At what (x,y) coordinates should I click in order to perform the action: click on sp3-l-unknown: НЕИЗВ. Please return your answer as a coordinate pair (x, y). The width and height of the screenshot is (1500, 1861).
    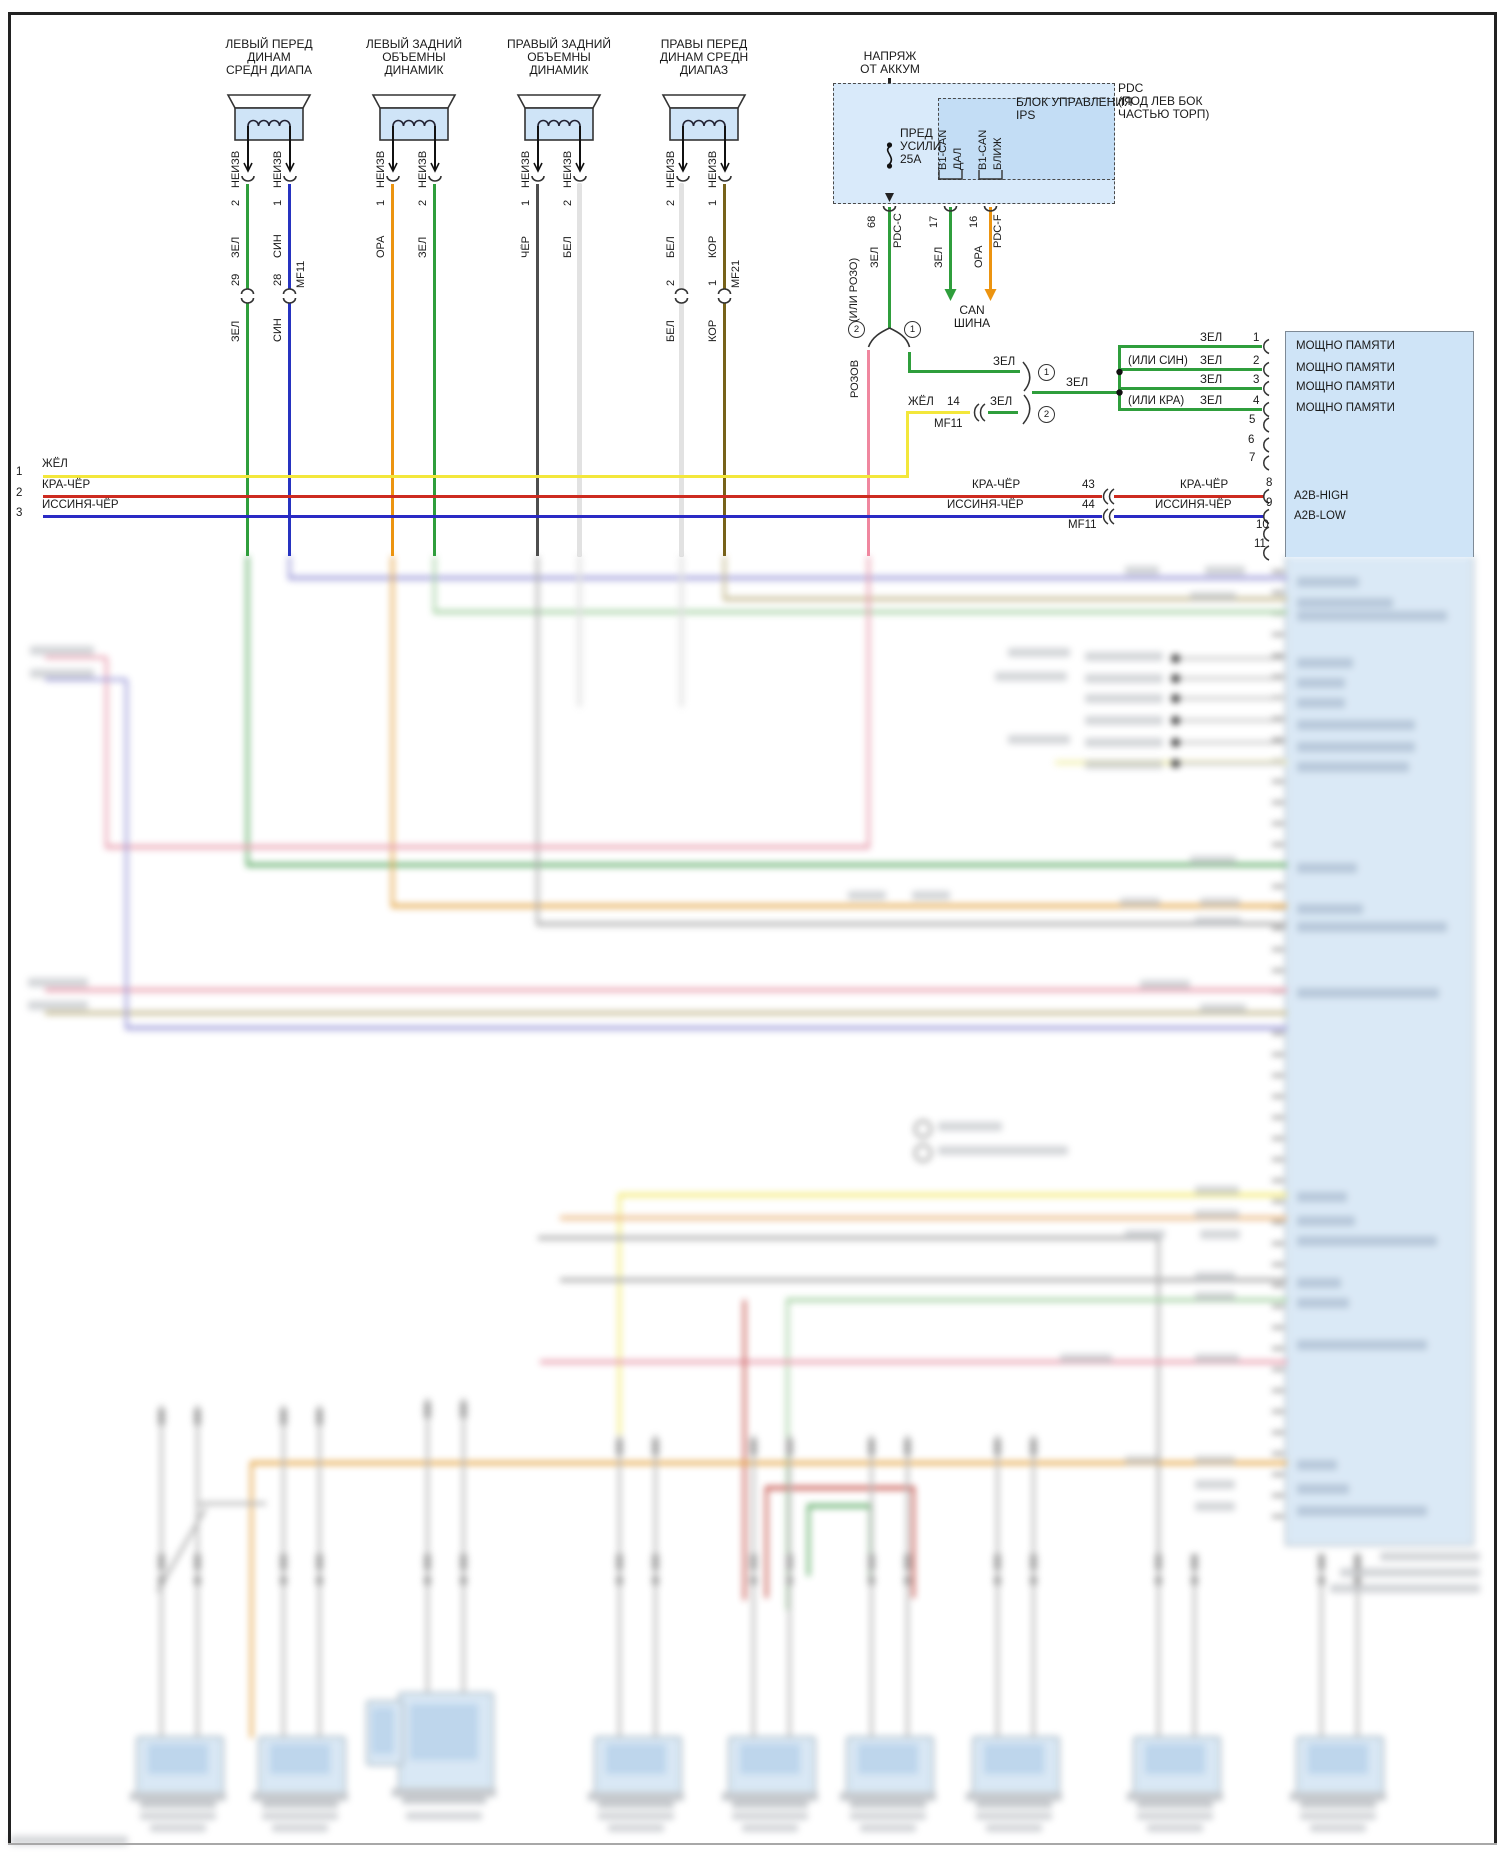
    Looking at the image, I should click on (526, 169).